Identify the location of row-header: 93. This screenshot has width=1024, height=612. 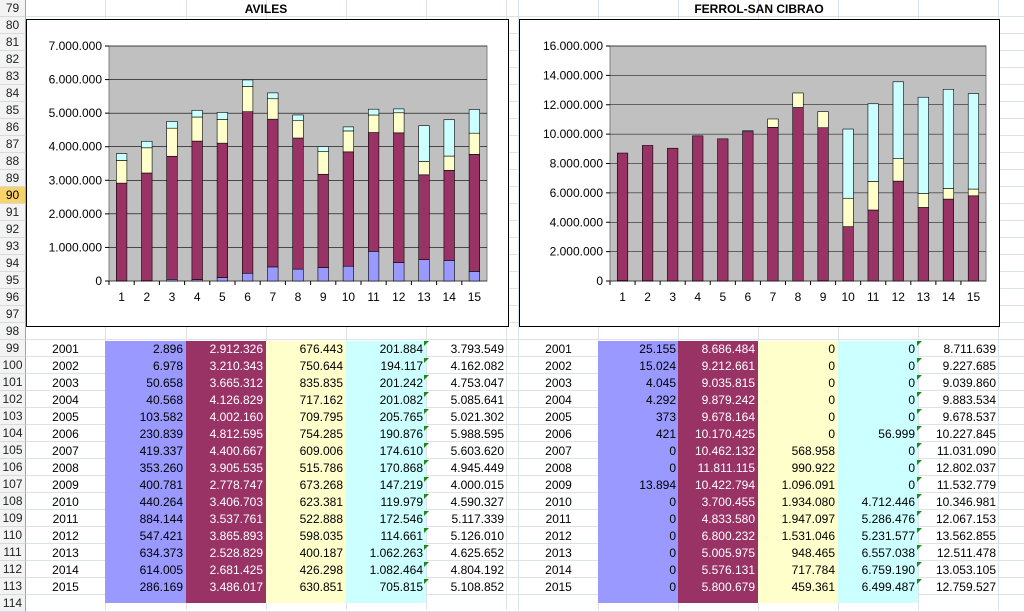
(13, 246).